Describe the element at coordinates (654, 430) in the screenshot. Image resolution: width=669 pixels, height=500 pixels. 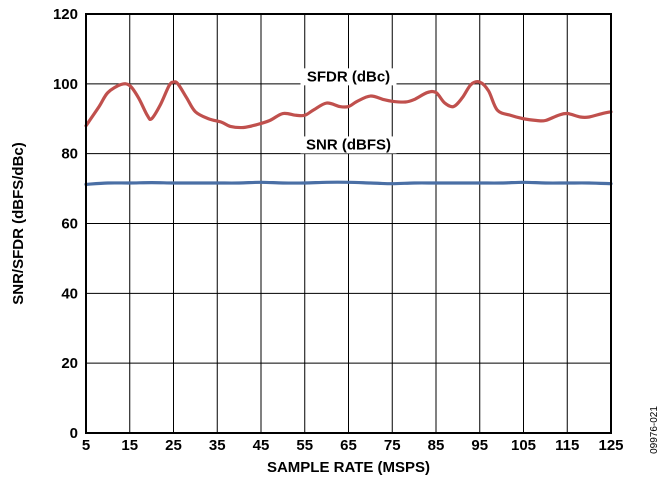
I see `figure-id: 09976-021` at that location.